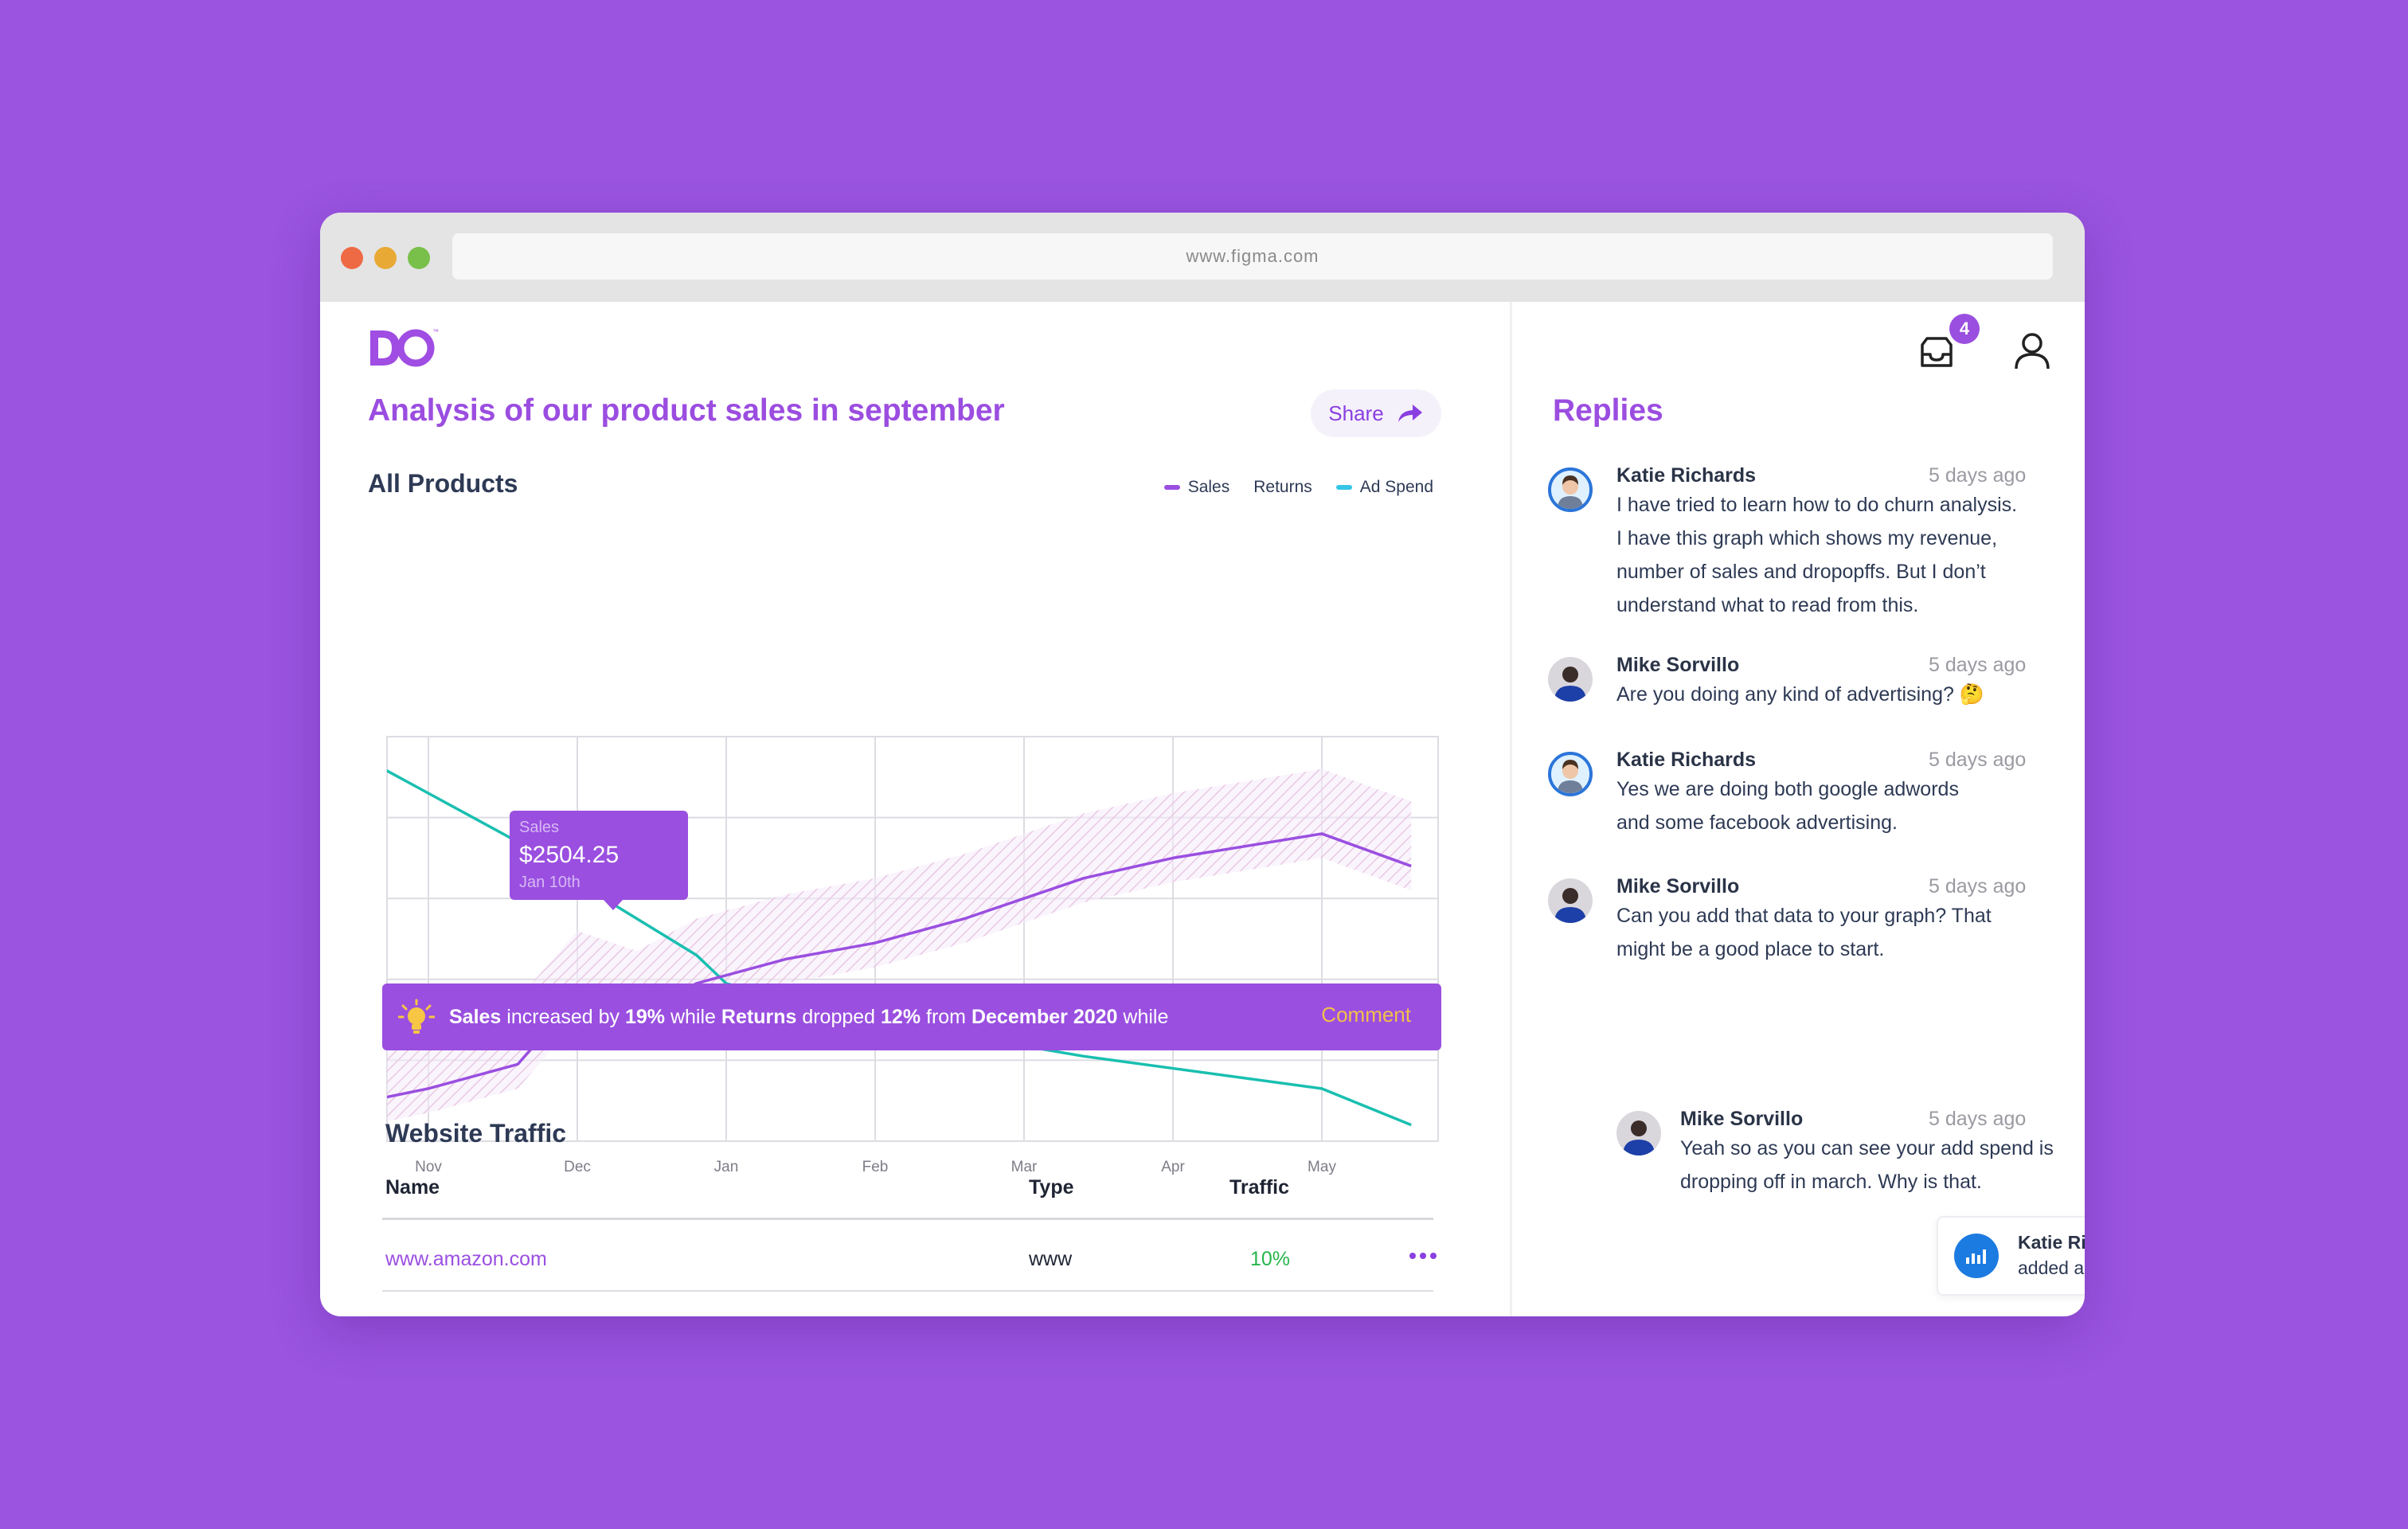 The width and height of the screenshot is (2408, 1529). I want to click on legend-item-ad-spend: Ad Spend, so click(1384, 487).